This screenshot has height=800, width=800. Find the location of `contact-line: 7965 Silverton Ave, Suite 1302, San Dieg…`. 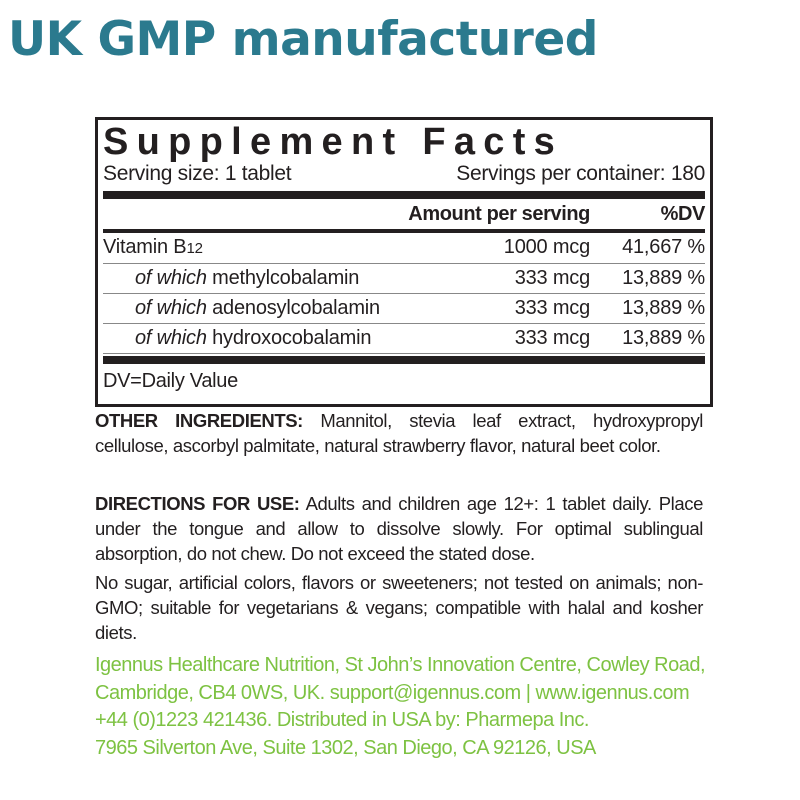

contact-line: 7965 Silverton Ave, Suite 1302, San Dieg… is located at coordinates (345, 747).